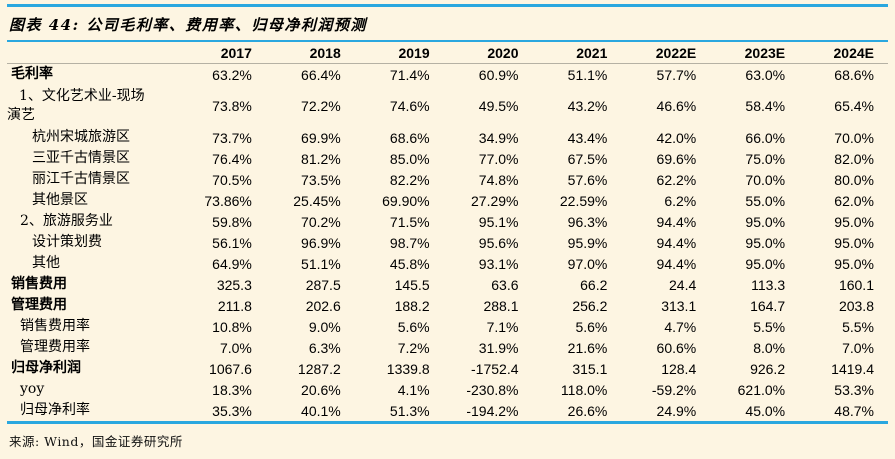 The width and height of the screenshot is (895, 459). I want to click on cell-value: 188.2, so click(412, 305).